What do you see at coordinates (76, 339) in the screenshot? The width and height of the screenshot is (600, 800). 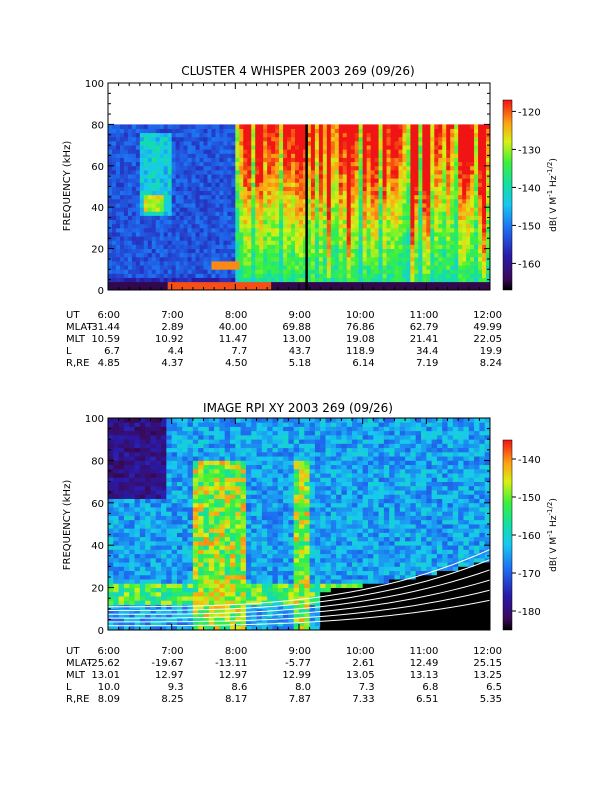 I see `ephemeris-row-name: MLT` at bounding box center [76, 339].